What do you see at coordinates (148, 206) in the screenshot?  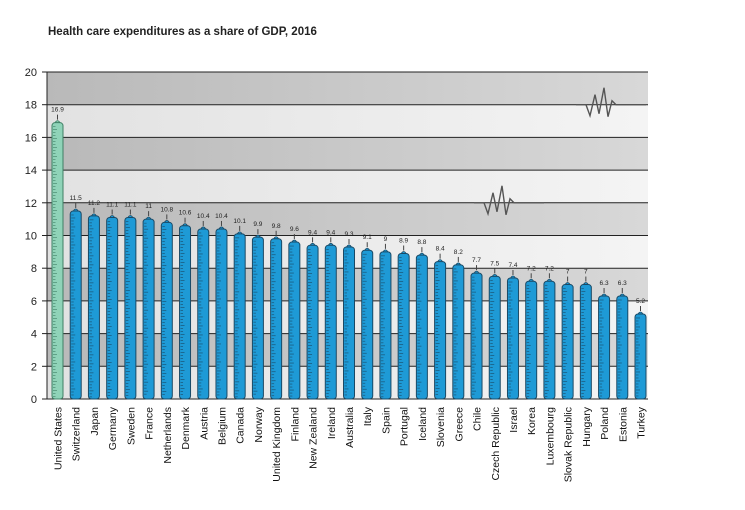 I see `value-label: 11` at bounding box center [148, 206].